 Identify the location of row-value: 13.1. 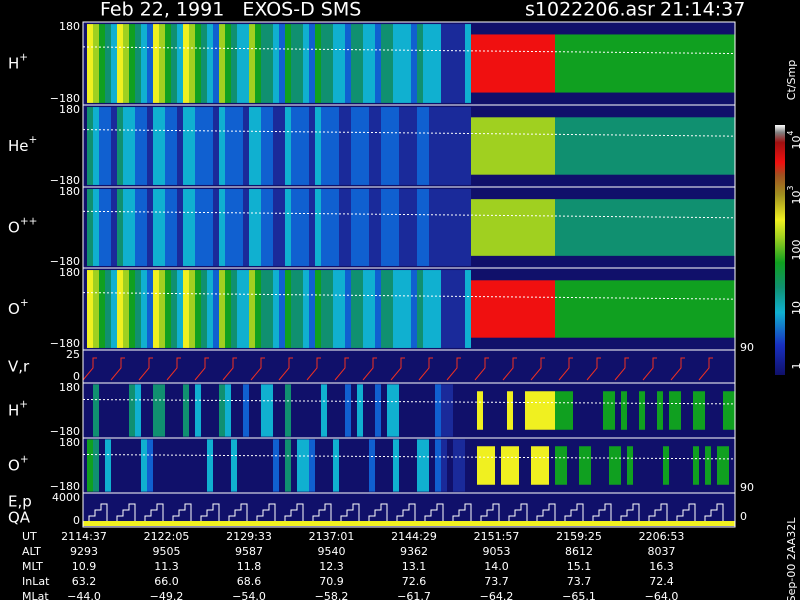
(414, 566).